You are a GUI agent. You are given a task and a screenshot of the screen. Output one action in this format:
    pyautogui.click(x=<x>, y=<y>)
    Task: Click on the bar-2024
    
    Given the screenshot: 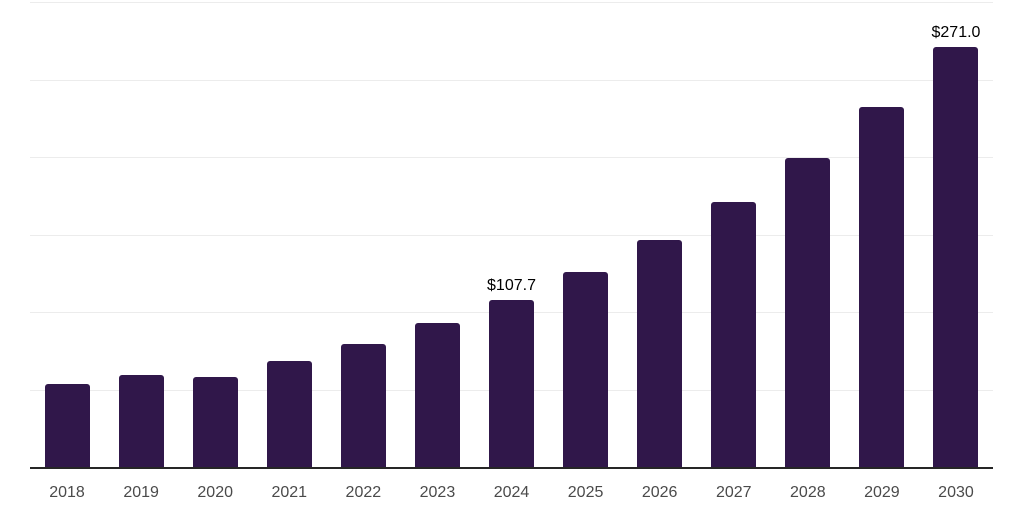 What is the action you would take?
    pyautogui.click(x=511, y=383)
    